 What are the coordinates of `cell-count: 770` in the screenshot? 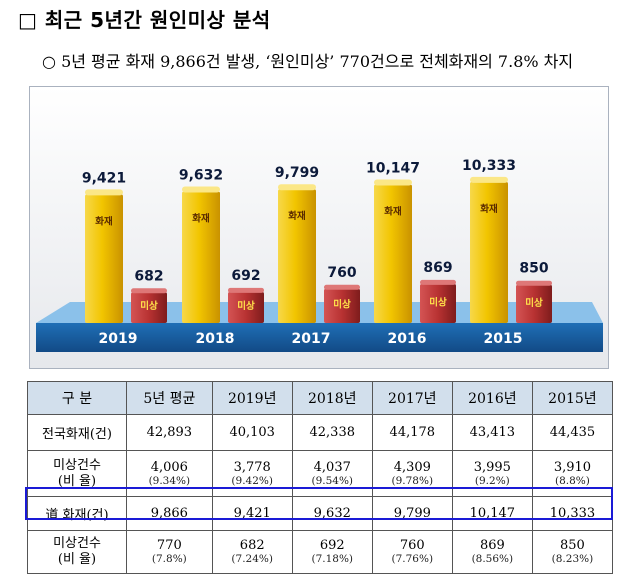 It's located at (169, 545).